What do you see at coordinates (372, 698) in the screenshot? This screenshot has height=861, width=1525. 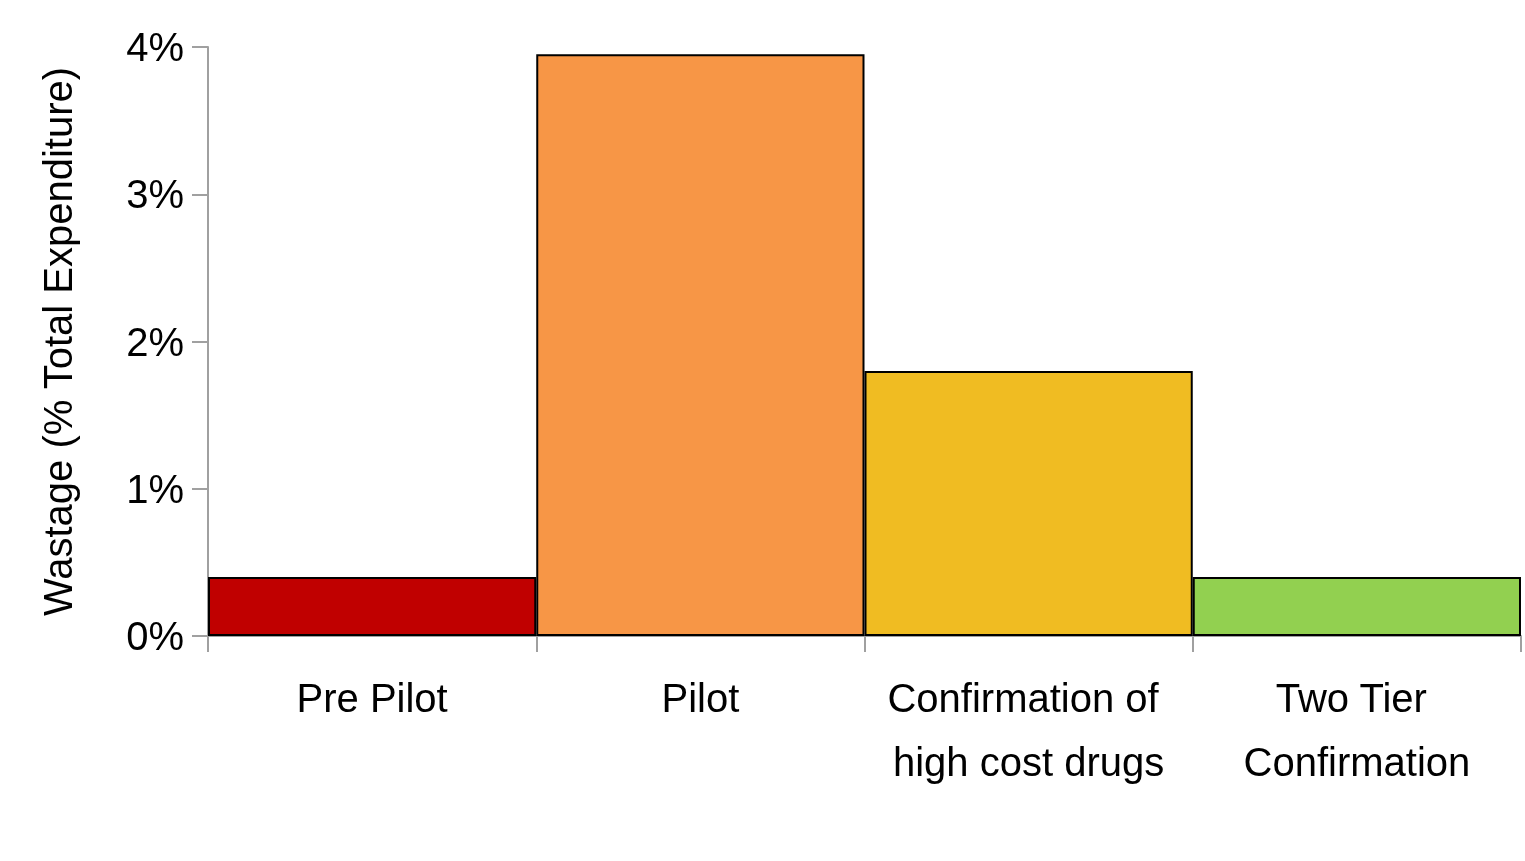 I see `x-tick-label: Pre Pilot` at bounding box center [372, 698].